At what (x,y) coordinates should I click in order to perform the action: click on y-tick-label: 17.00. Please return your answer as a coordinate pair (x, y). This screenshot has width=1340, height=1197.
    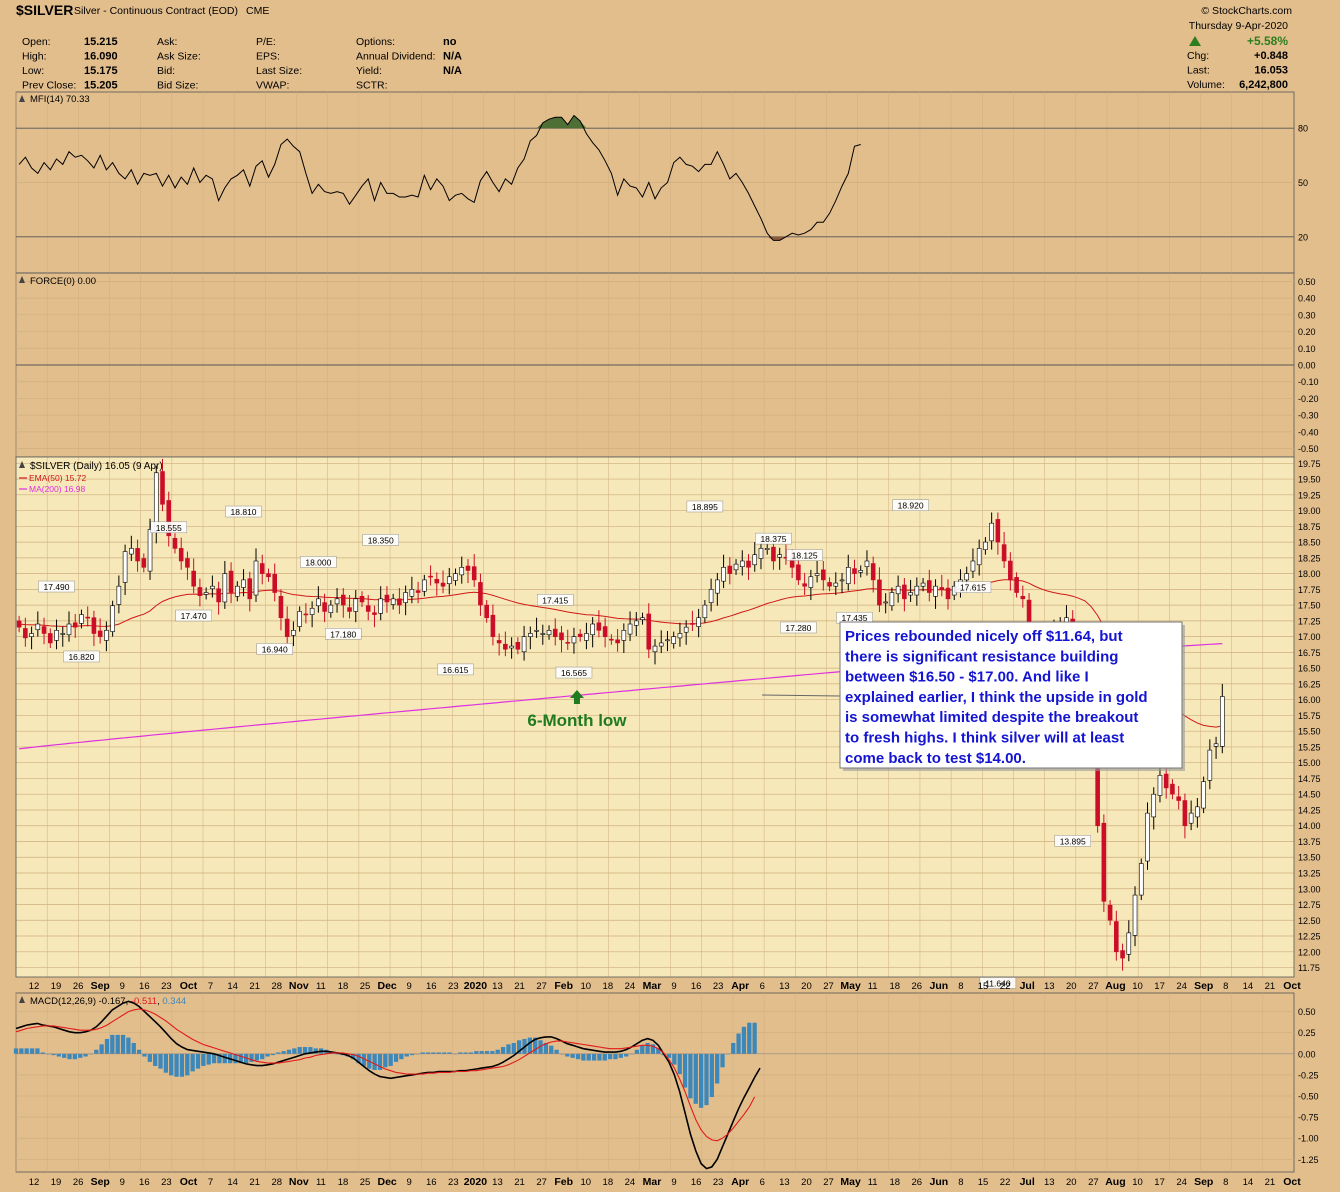
    Looking at the image, I should click on (1309, 637).